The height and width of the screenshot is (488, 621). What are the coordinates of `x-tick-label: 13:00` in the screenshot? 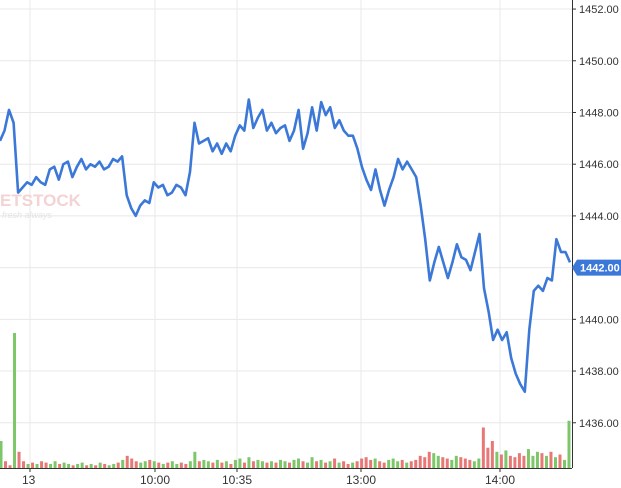 It's located at (361, 480).